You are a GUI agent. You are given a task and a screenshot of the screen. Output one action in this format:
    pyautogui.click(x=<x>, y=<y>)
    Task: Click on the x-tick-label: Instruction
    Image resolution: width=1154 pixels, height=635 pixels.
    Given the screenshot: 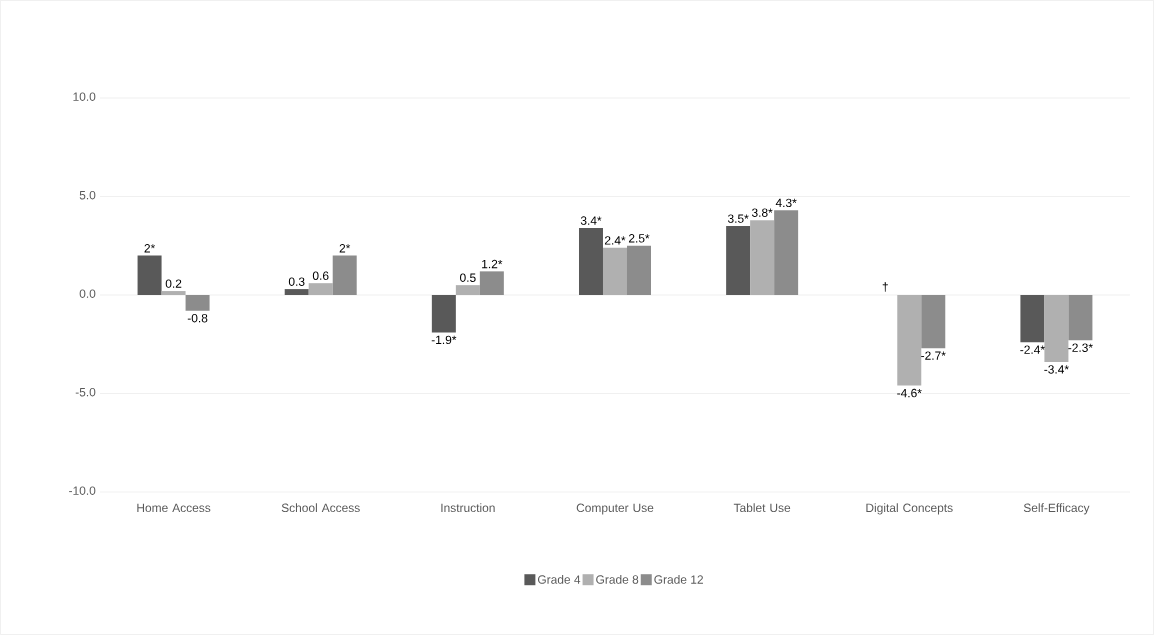 What is the action you would take?
    pyautogui.click(x=468, y=508)
    